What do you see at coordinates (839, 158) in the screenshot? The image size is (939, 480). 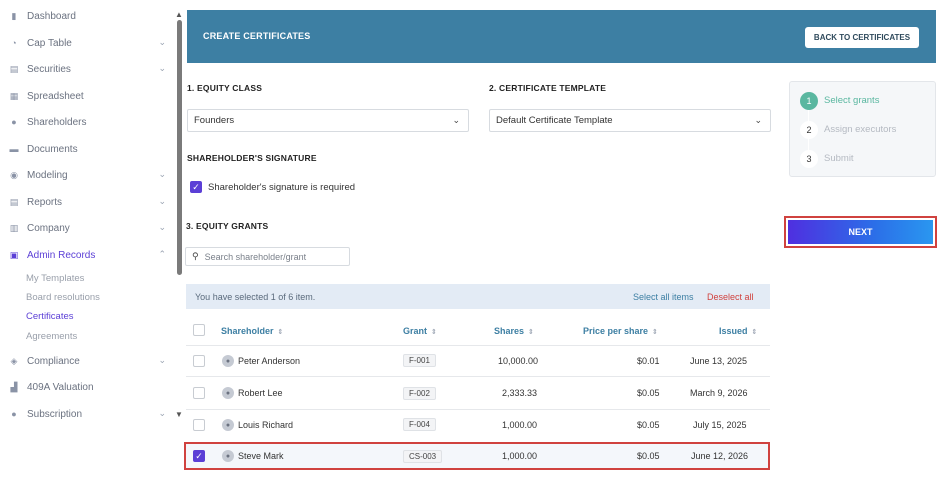 I see `step-3-label: Submit` at bounding box center [839, 158].